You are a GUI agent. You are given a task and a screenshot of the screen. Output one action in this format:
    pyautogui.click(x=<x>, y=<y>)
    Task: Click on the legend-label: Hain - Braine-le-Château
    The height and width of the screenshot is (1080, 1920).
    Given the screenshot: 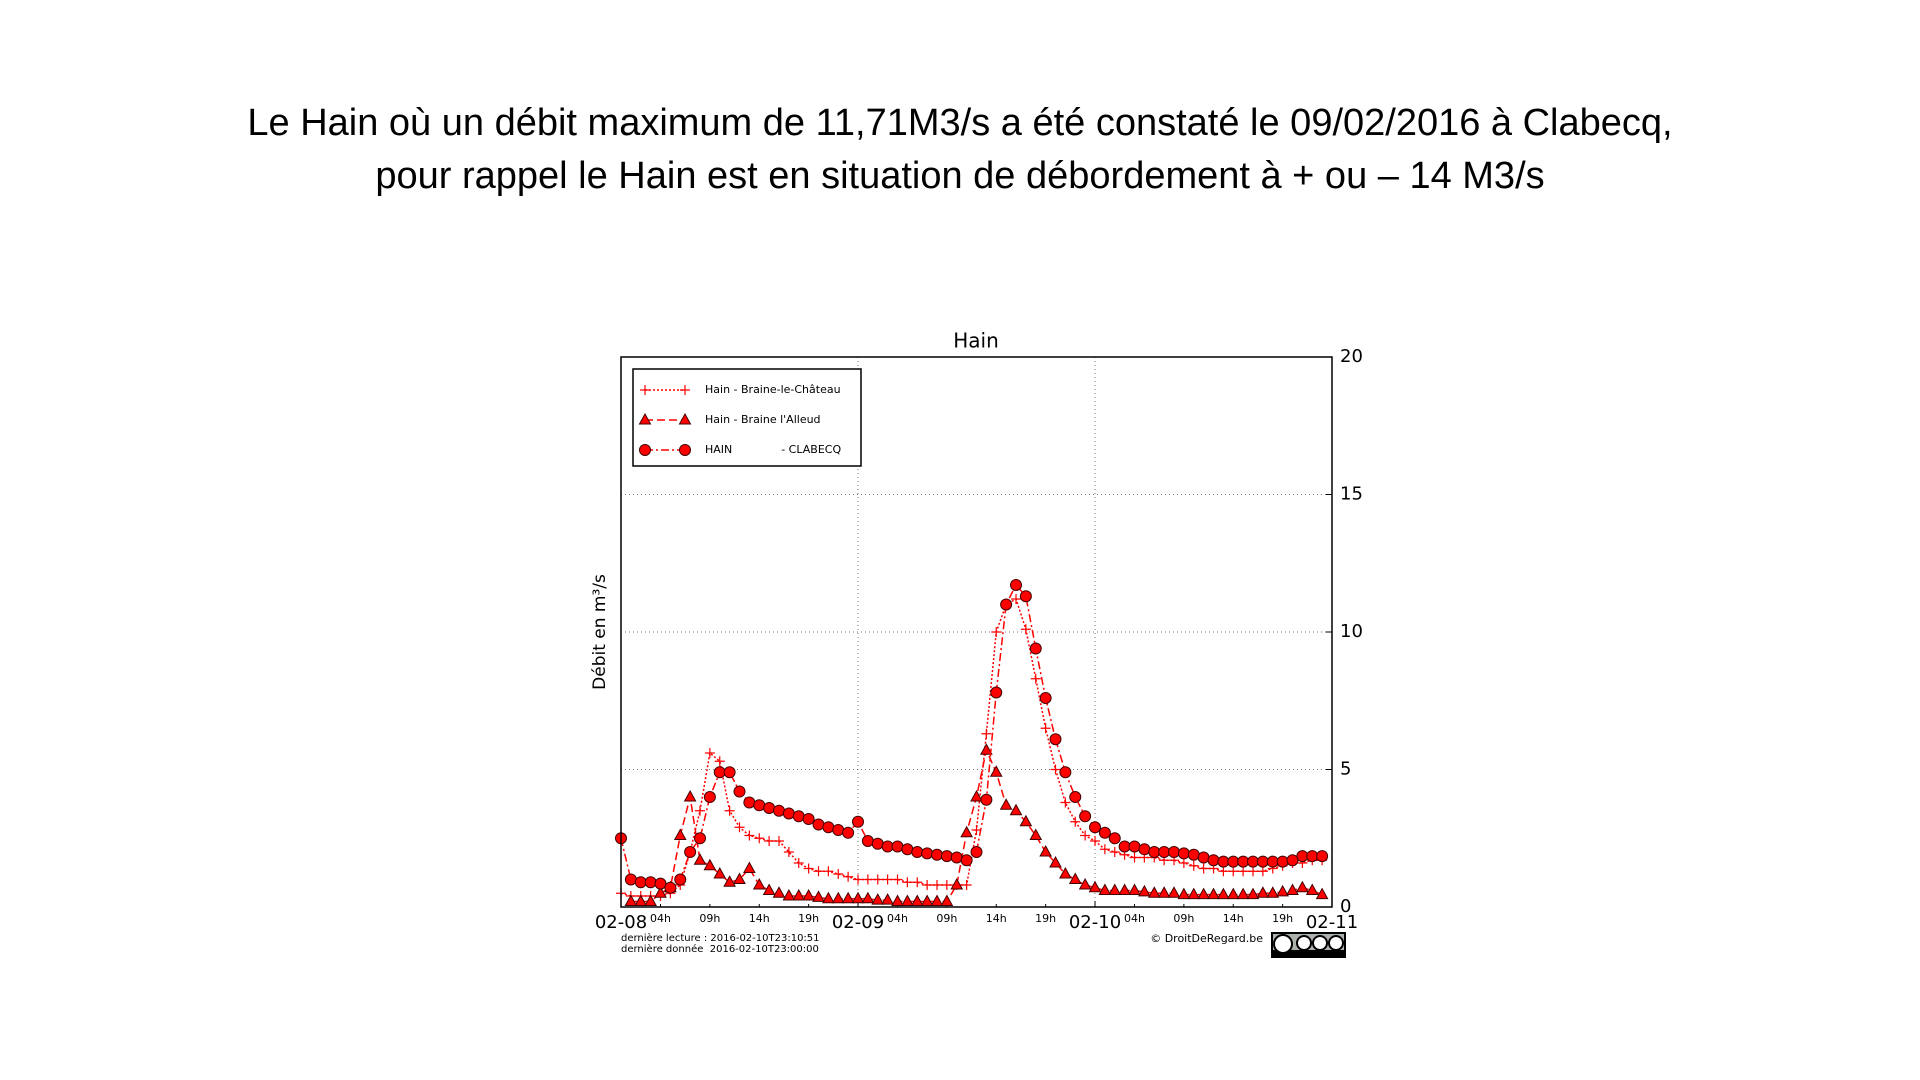 What is the action you would take?
    pyautogui.click(x=773, y=389)
    